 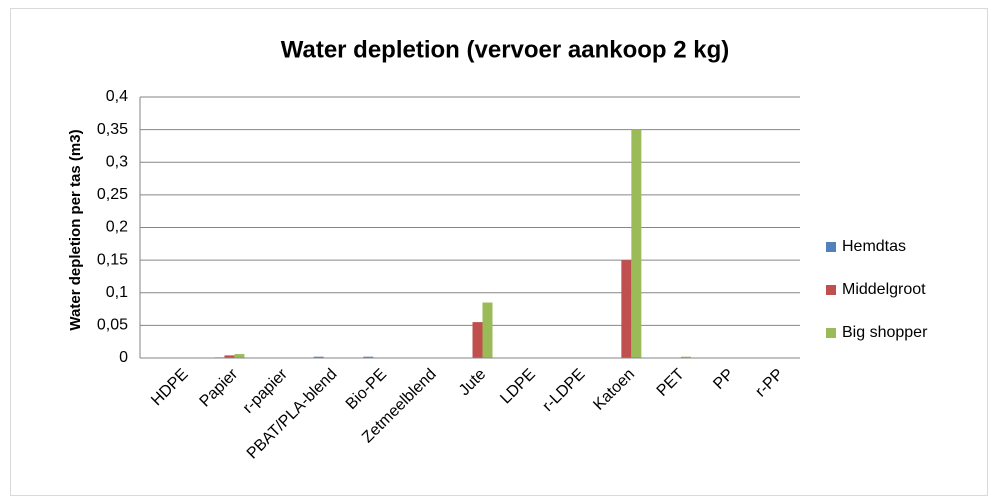 I want to click on legend-label: Hemdtas, so click(x=874, y=246).